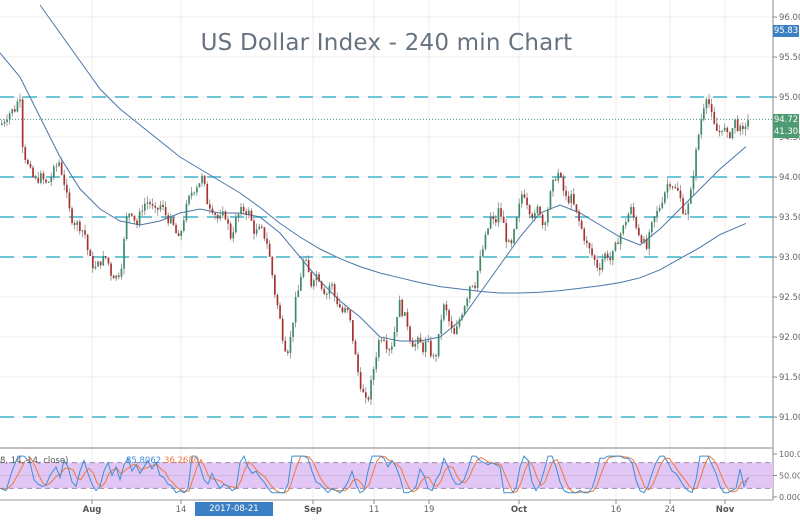  Describe the element at coordinates (409, 507) in the screenshot. I see `time-axis: Aug 14 Sep 11 19 Oct 16 24 Nov` at that location.